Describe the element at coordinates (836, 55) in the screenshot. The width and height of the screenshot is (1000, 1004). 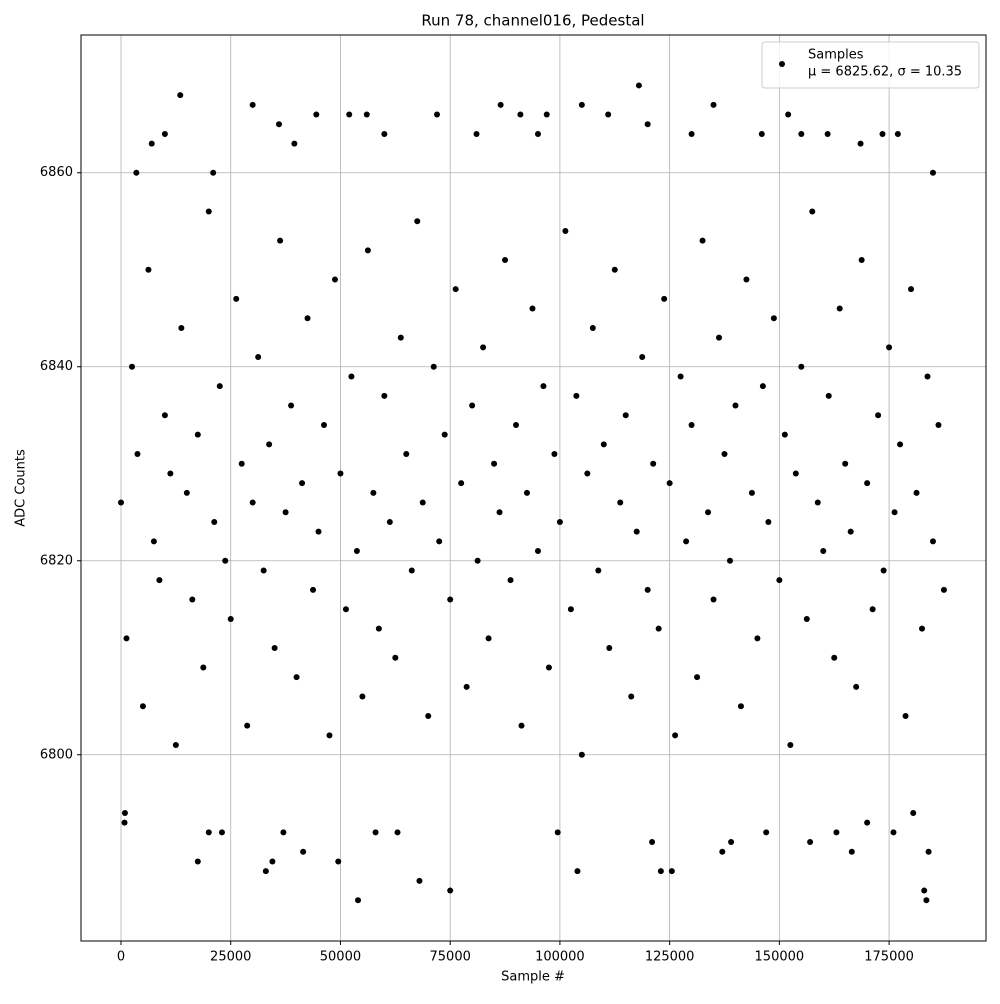
I see `legend-label: Samples` at that location.